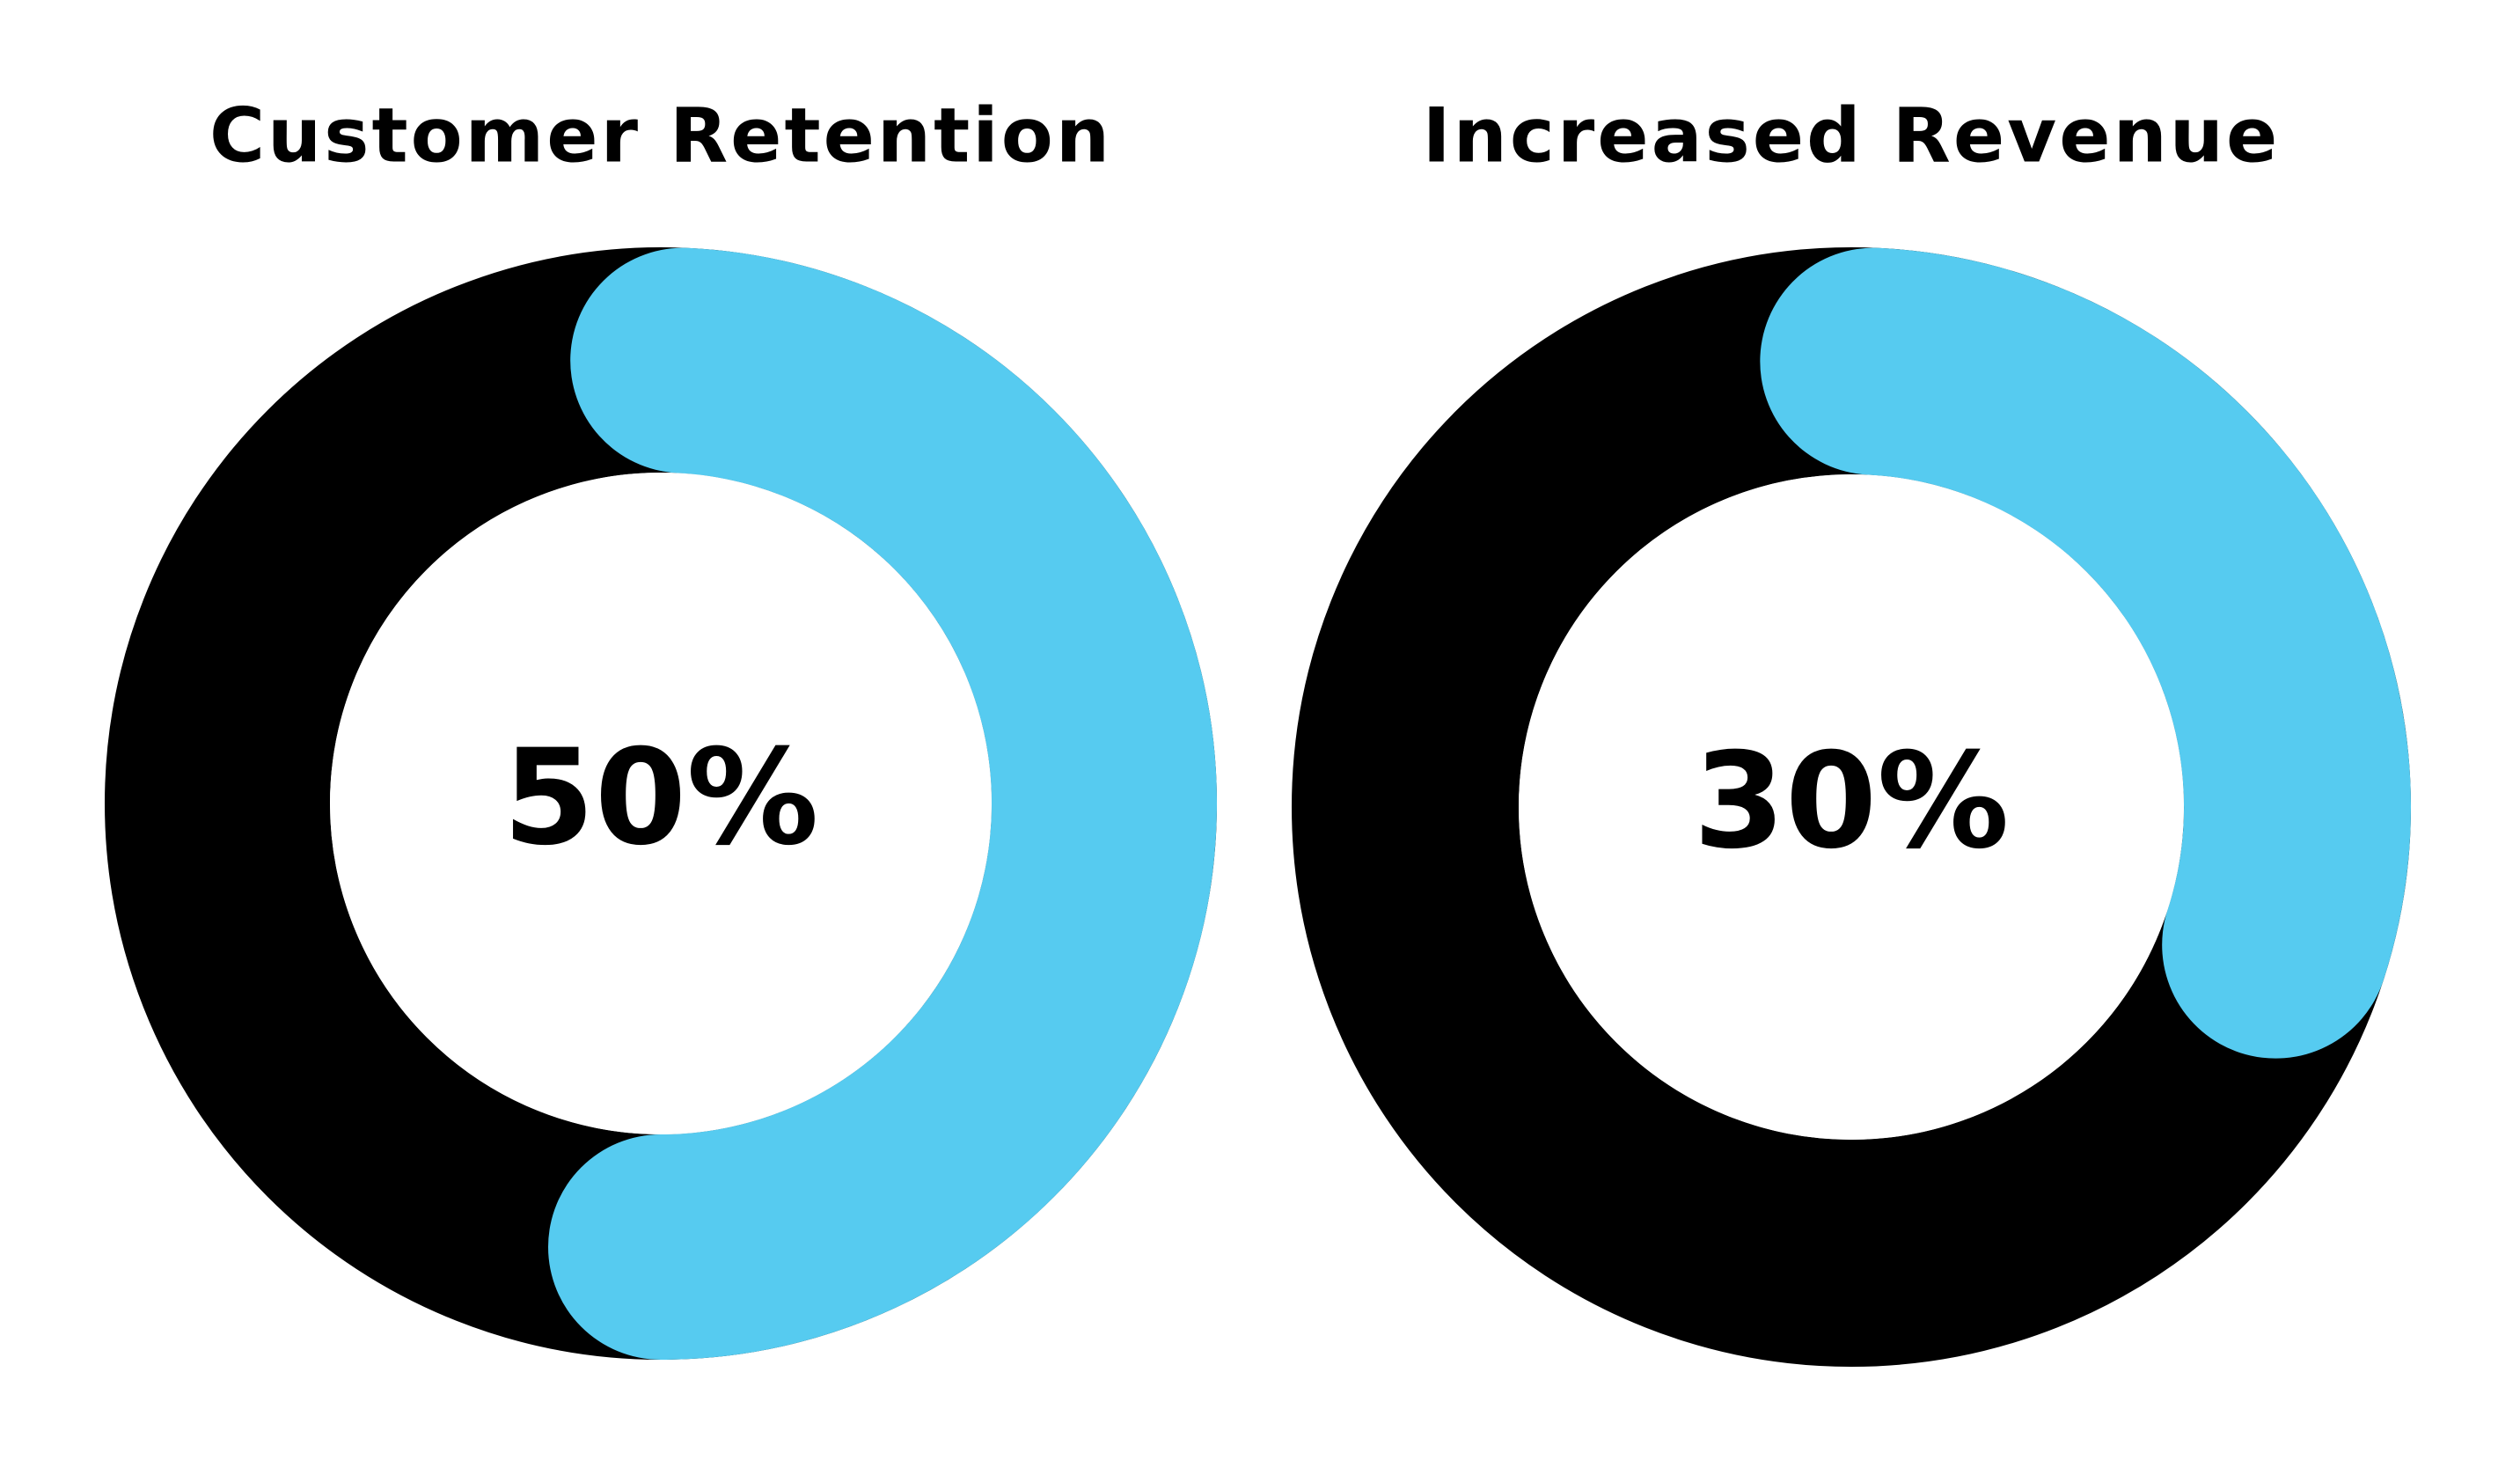 The height and width of the screenshot is (1475, 2520). Describe the element at coordinates (660, 799) in the screenshot. I see `value-label: 50%` at that location.